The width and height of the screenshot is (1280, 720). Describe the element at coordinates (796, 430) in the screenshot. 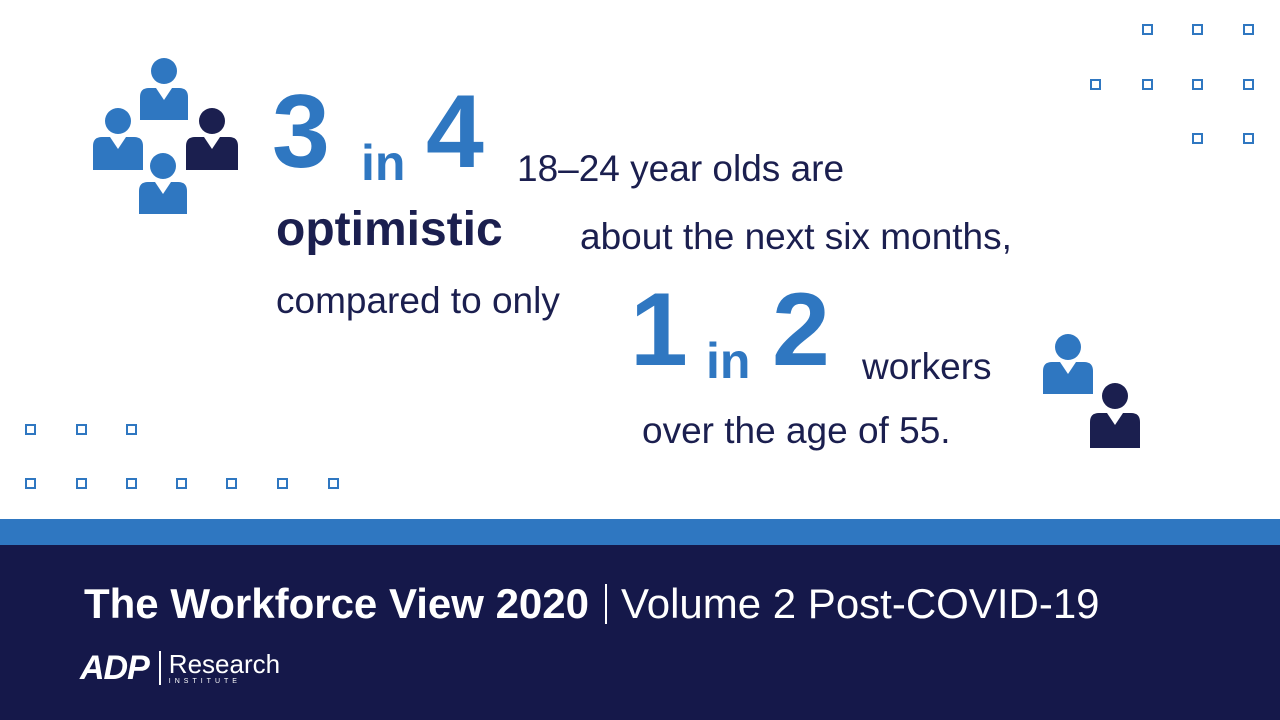

I see `headline-line5: over the age of 55.` at that location.